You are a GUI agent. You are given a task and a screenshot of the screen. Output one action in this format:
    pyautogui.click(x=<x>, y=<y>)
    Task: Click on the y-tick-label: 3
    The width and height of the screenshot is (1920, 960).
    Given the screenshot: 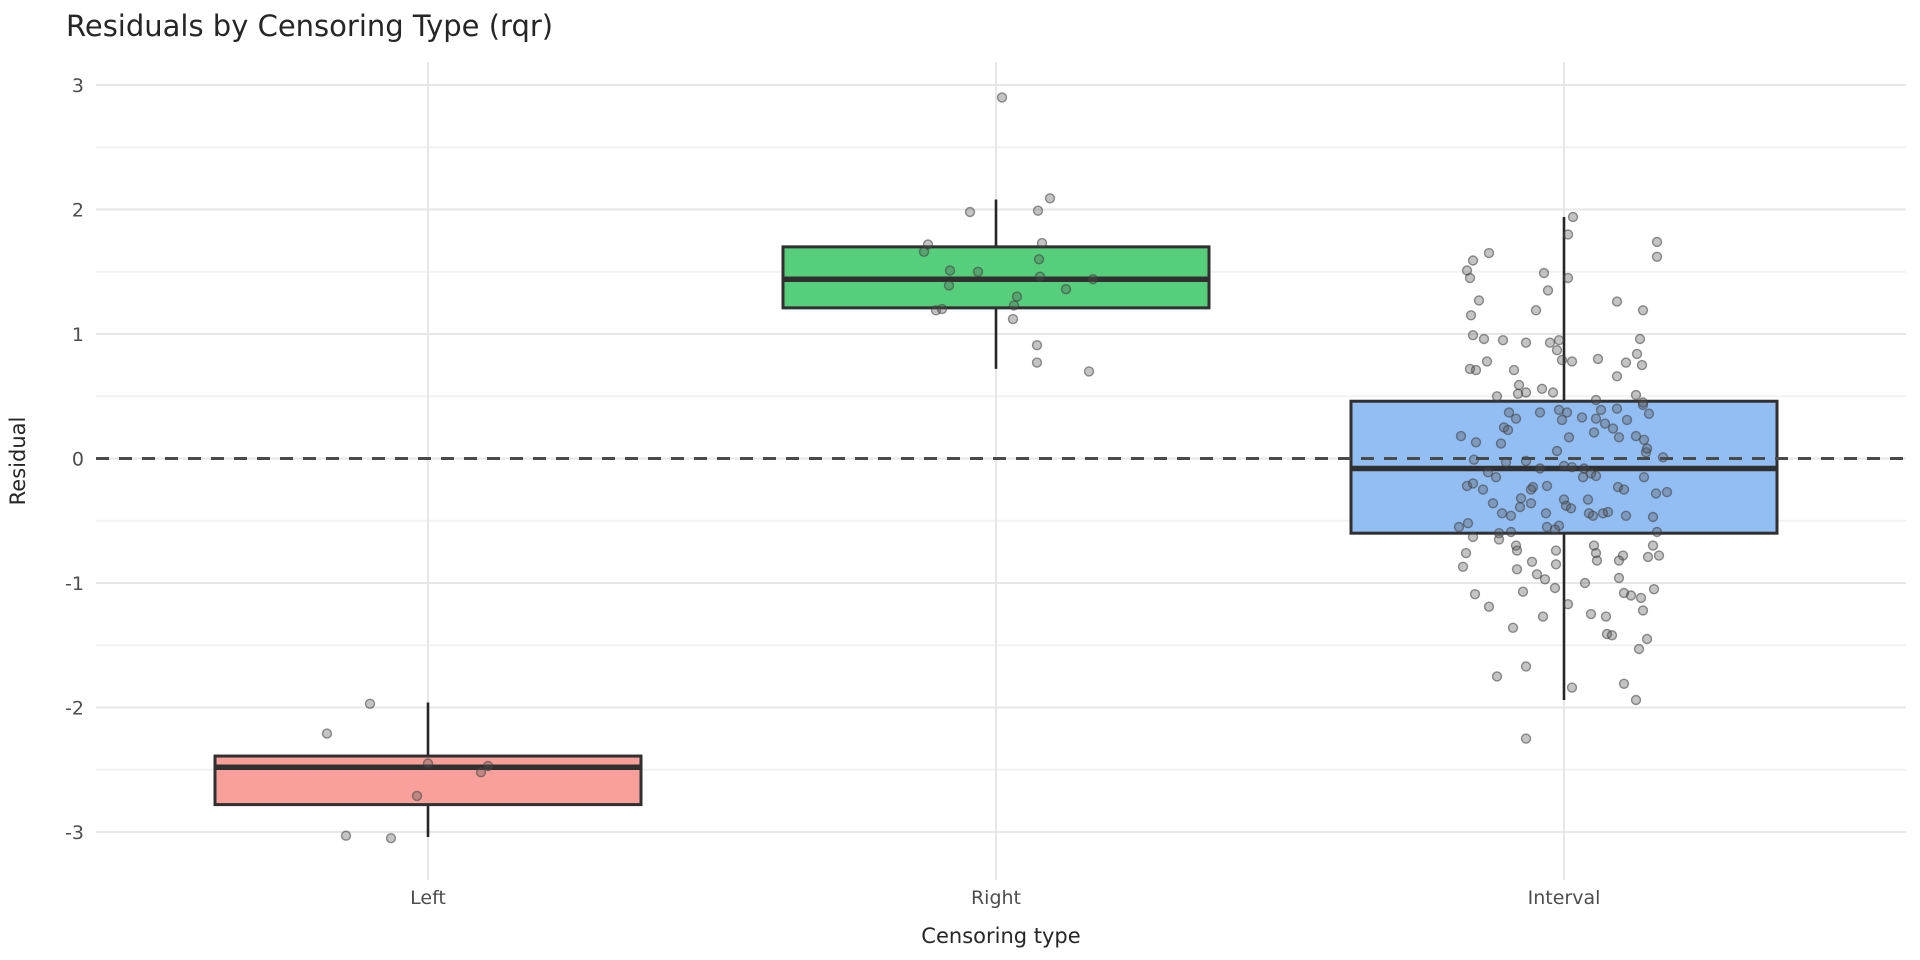 What is the action you would take?
    pyautogui.click(x=78, y=86)
    